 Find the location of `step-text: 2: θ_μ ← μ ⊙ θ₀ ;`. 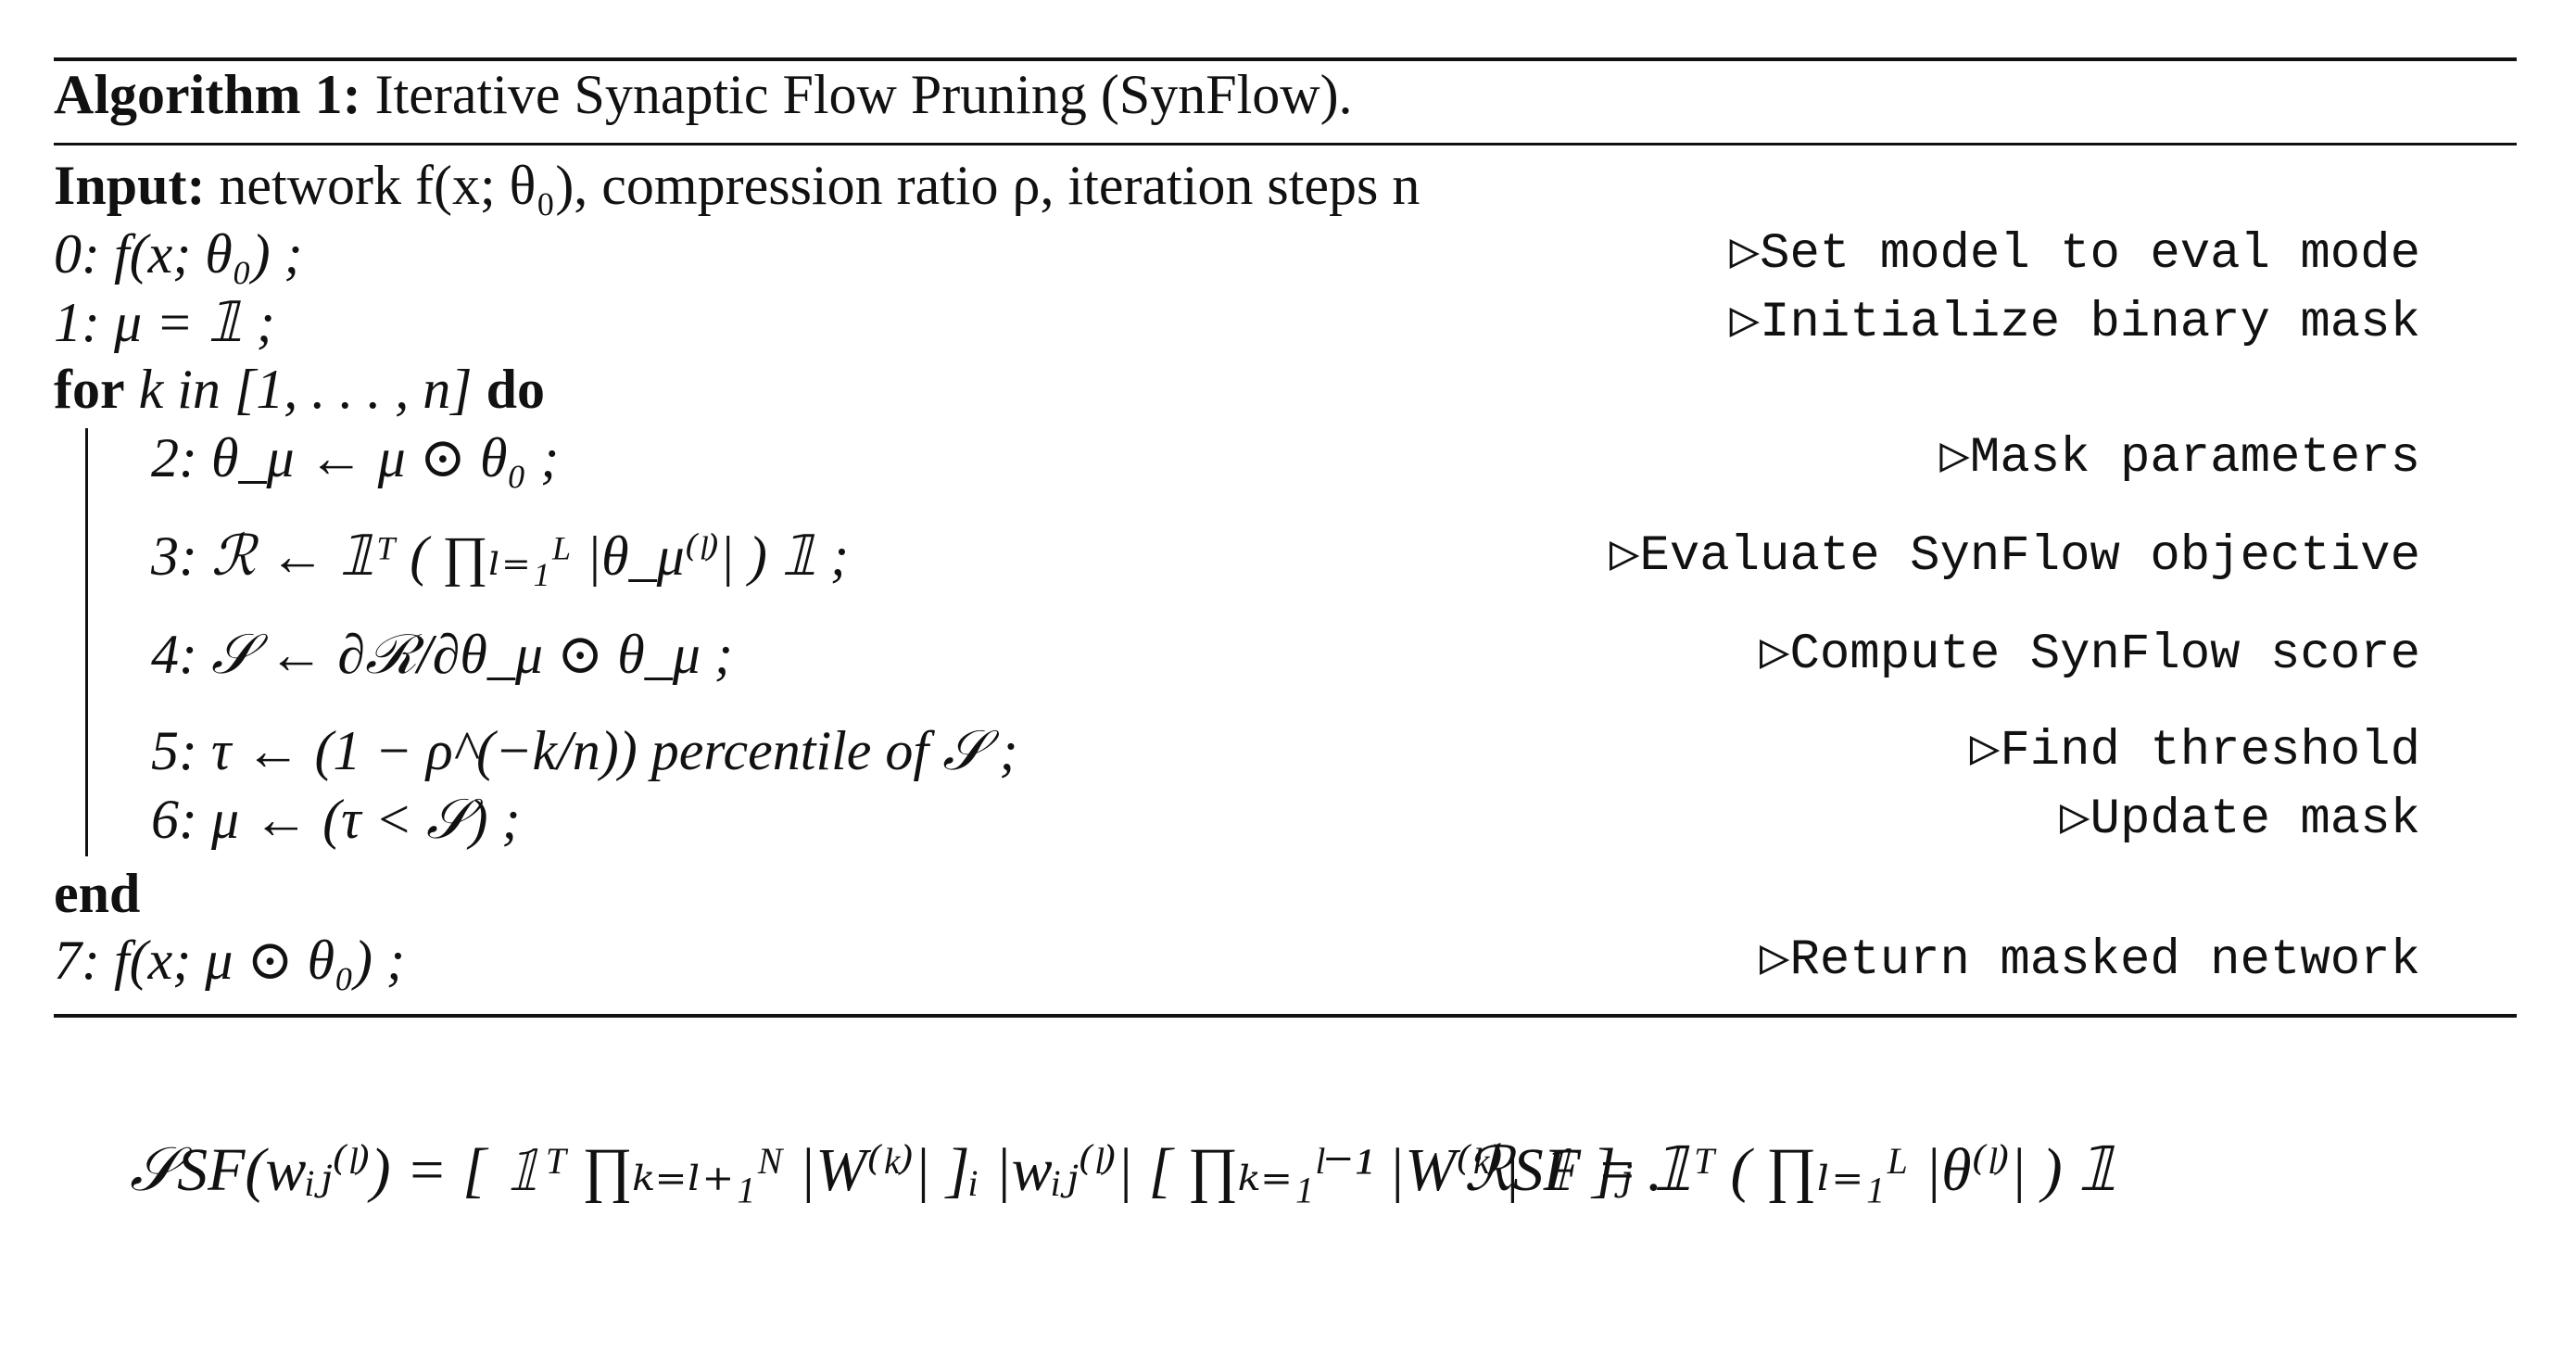

step-text: 2: θ_μ ← μ ⊙ θ₀ ; is located at coordinates (356, 457).